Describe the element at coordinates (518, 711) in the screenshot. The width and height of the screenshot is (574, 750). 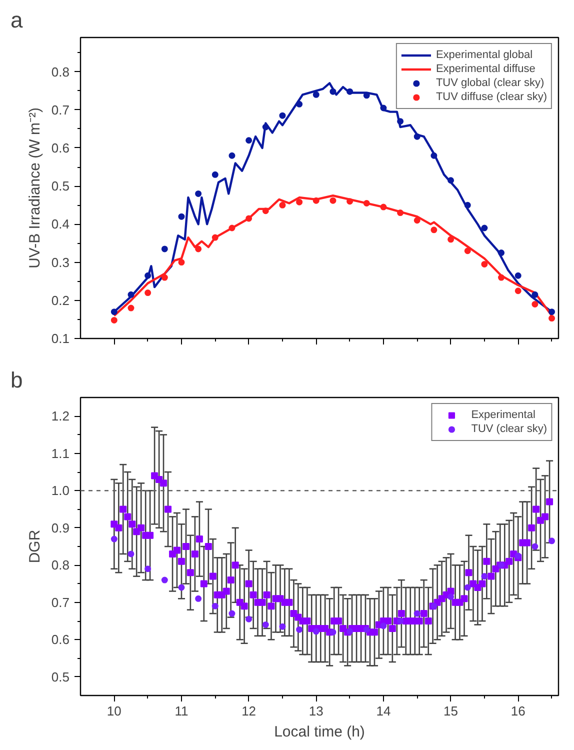
I see `x-tick-label: 16` at that location.